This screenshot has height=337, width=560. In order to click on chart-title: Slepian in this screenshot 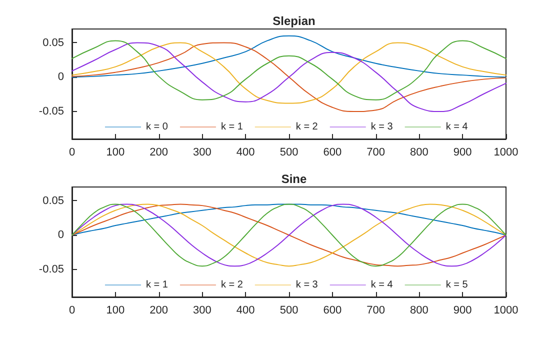, I will do `click(294, 21)`.